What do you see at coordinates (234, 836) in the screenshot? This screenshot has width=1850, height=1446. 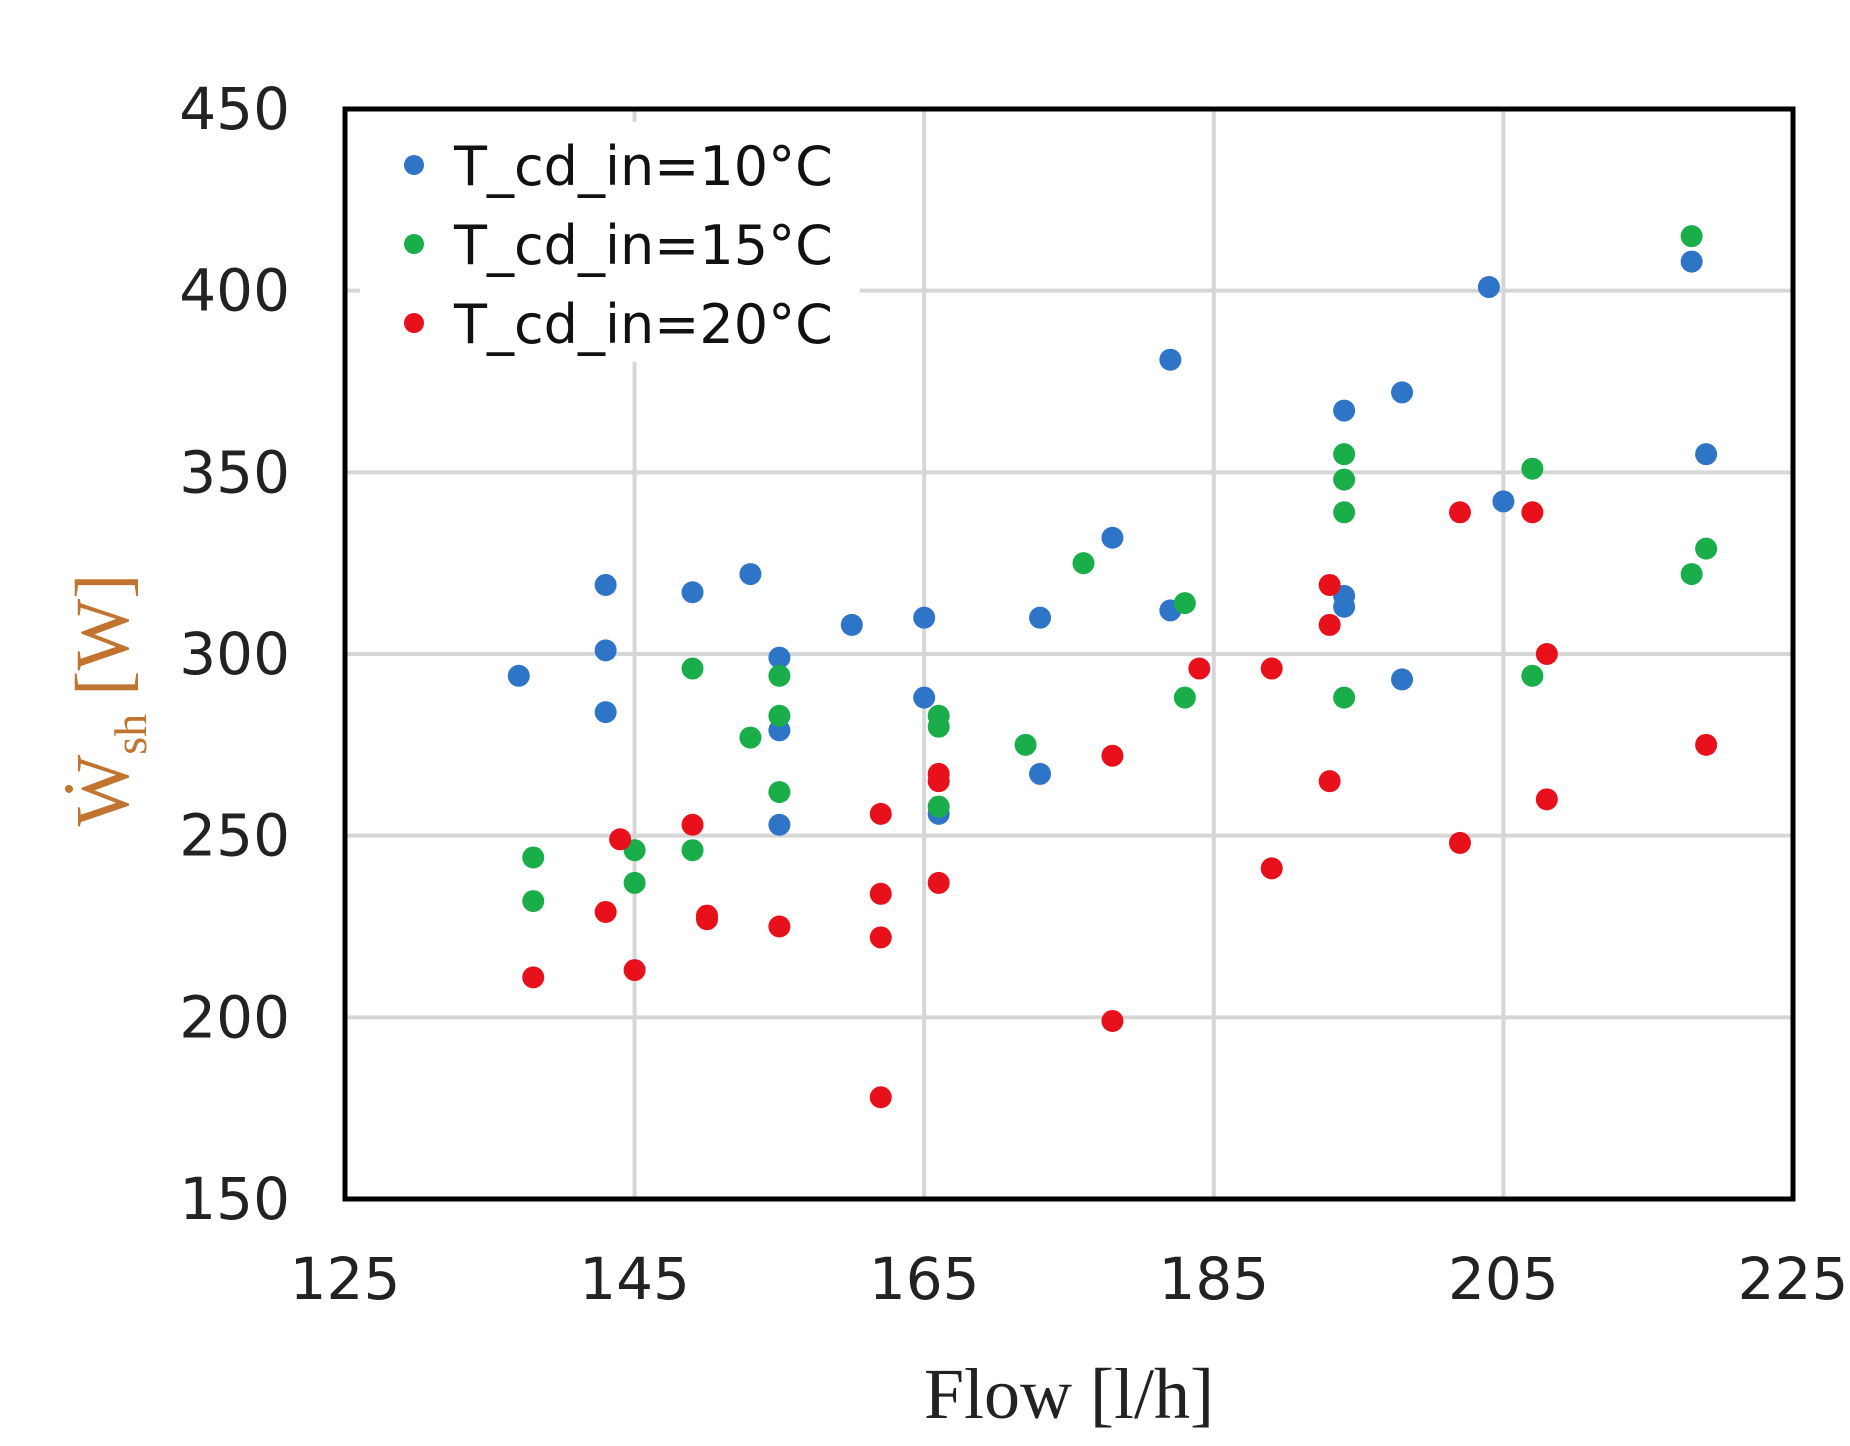 I see `y-tick-label-2: 250` at bounding box center [234, 836].